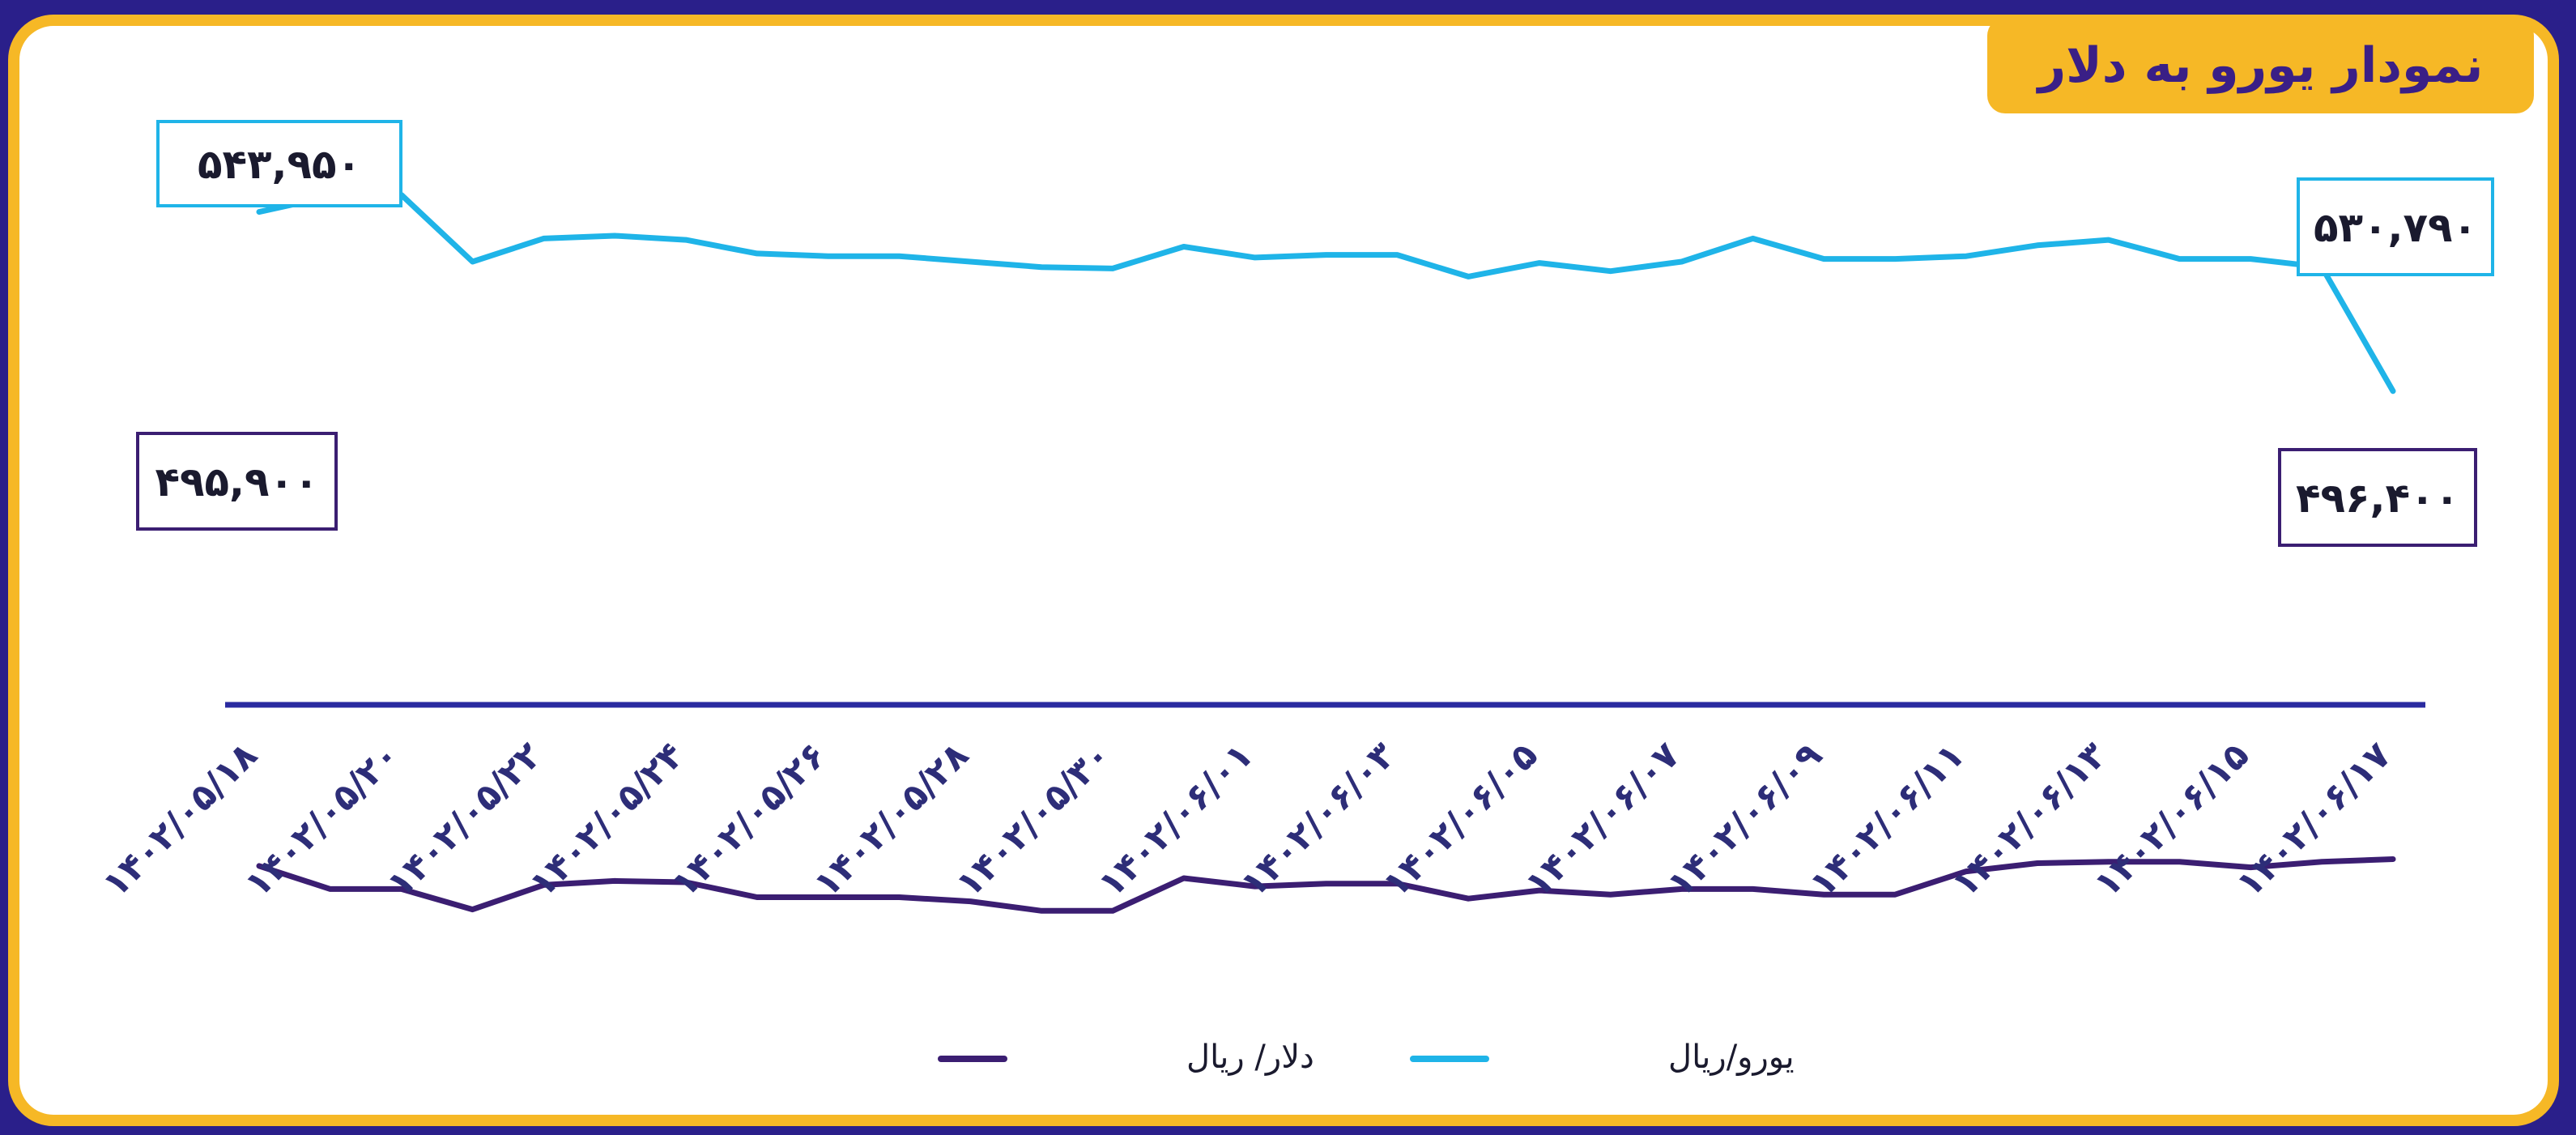 This screenshot has height=1135, width=2576. I want to click on value-annotation: ۵۳۰,۷۹۰, so click(2395, 226).